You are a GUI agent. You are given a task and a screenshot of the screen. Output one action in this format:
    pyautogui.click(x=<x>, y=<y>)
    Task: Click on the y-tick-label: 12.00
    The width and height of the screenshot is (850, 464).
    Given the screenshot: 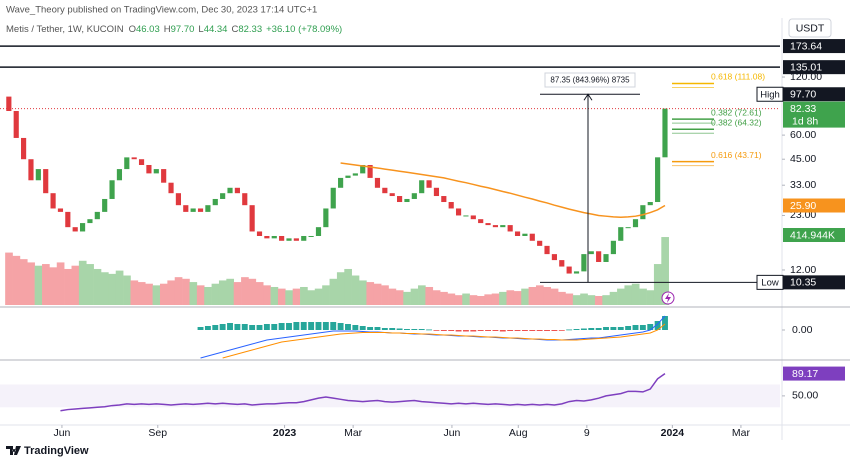 What is the action you would take?
    pyautogui.click(x=803, y=270)
    